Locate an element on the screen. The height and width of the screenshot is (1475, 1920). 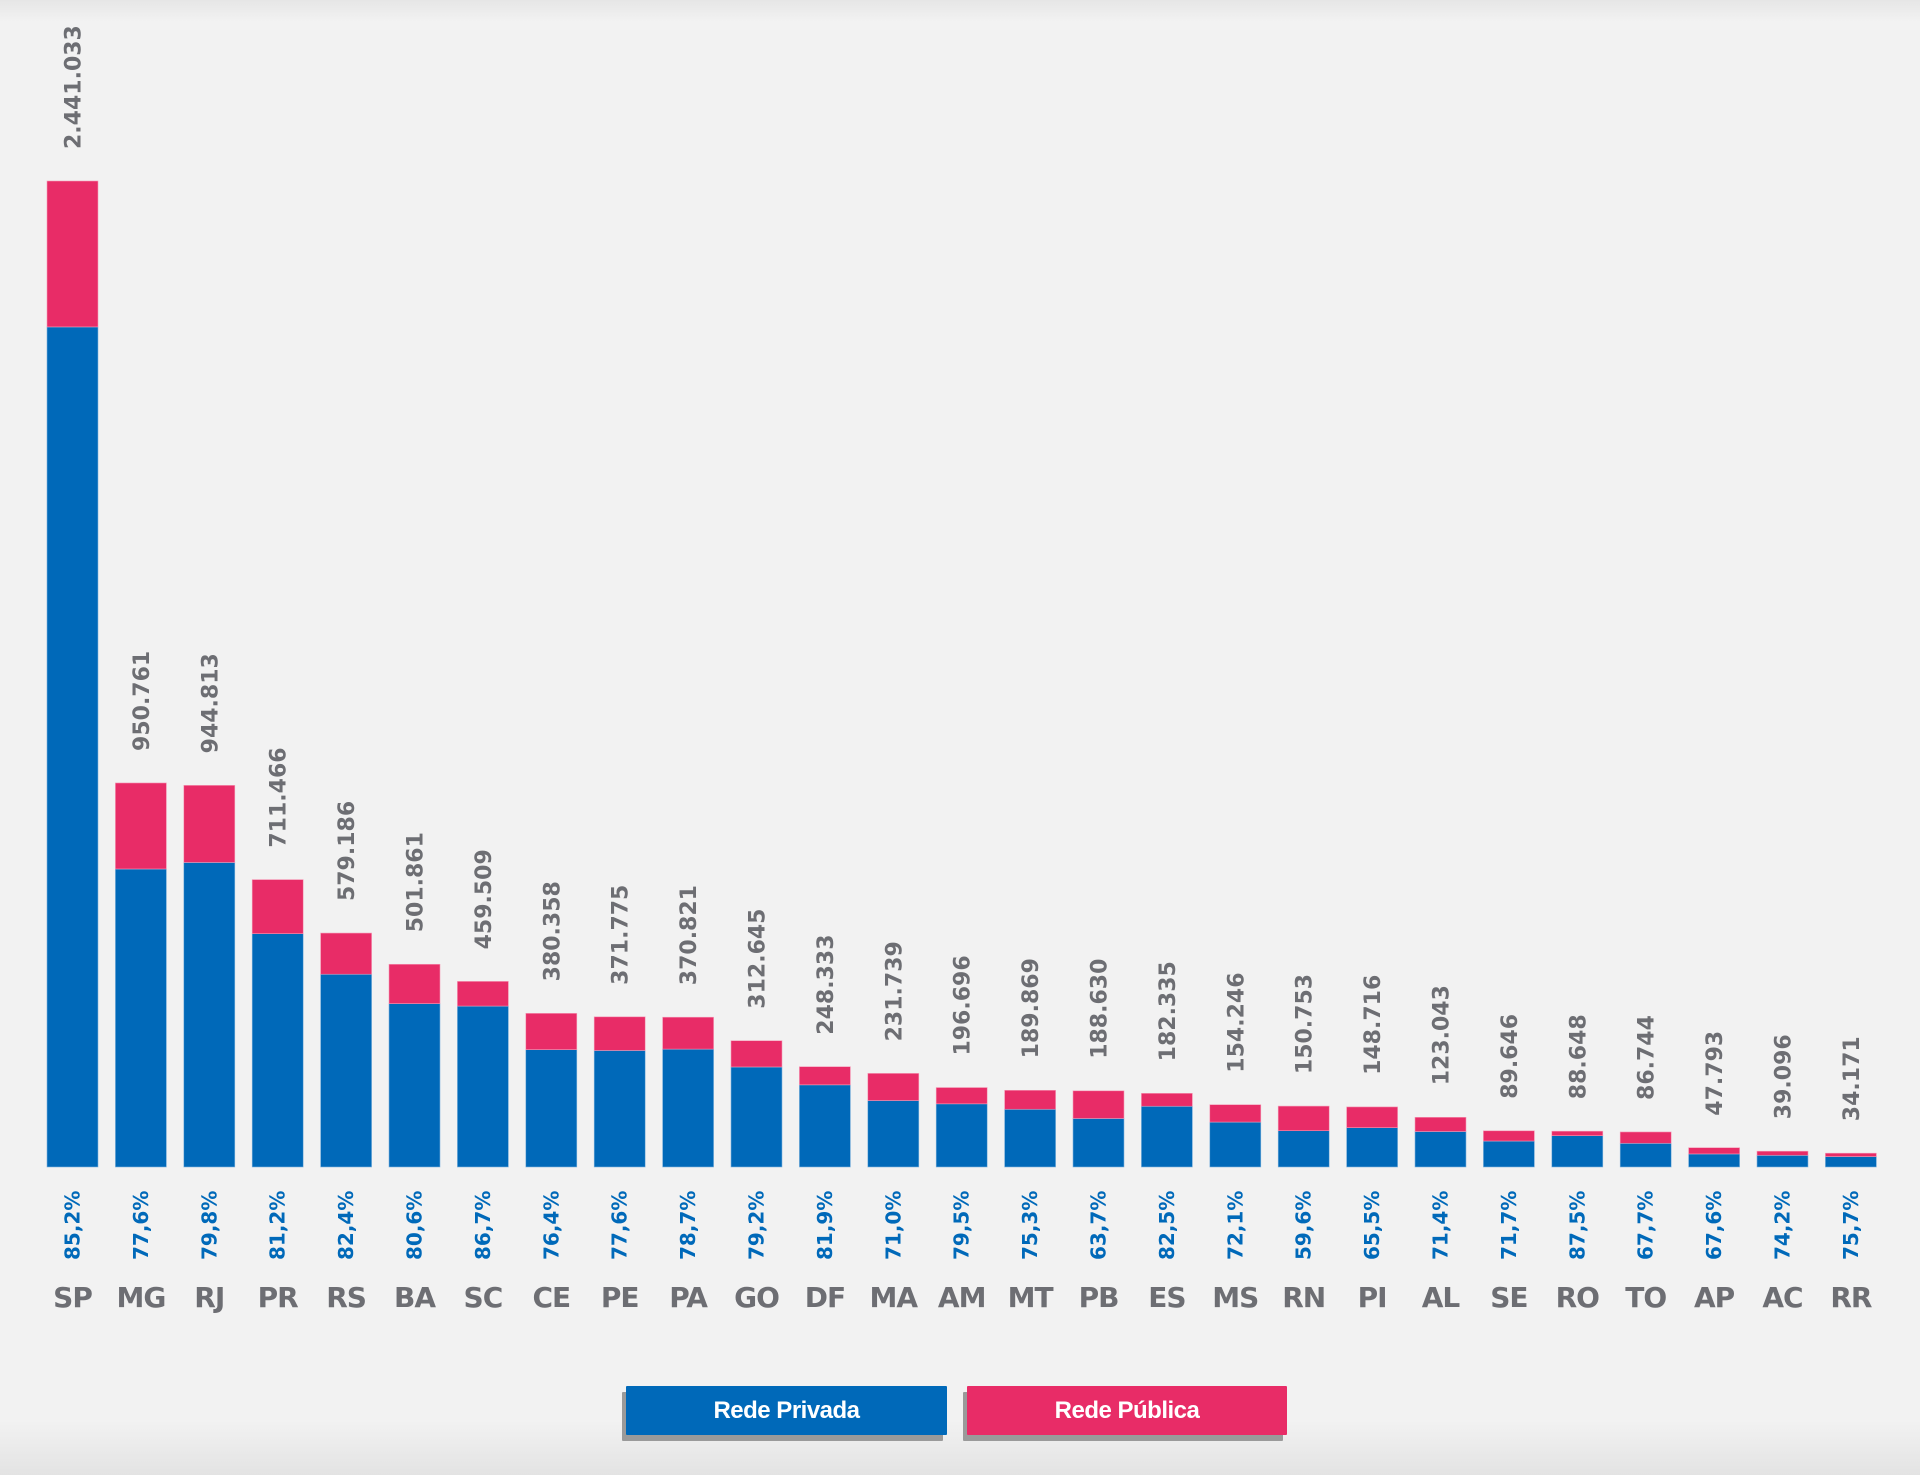
private-share-label-ce: 76,4% is located at coordinates (551, 1225).